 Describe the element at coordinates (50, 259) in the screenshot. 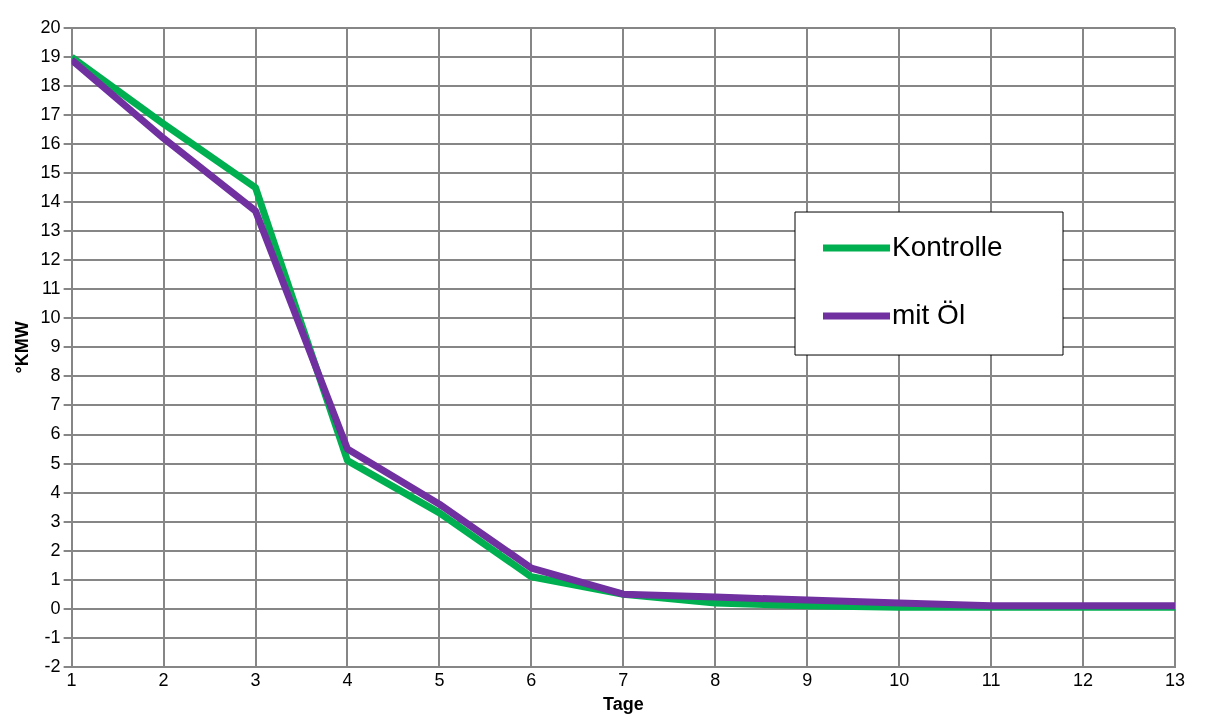

I see `y-tick-label: 12` at that location.